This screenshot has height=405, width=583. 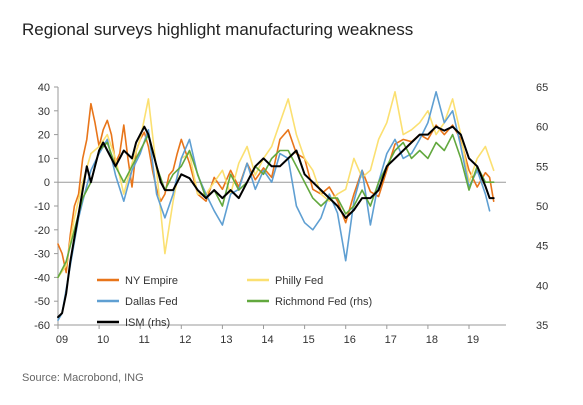 What do you see at coordinates (103, 340) in the screenshot?
I see `x-tick-label: 10` at bounding box center [103, 340].